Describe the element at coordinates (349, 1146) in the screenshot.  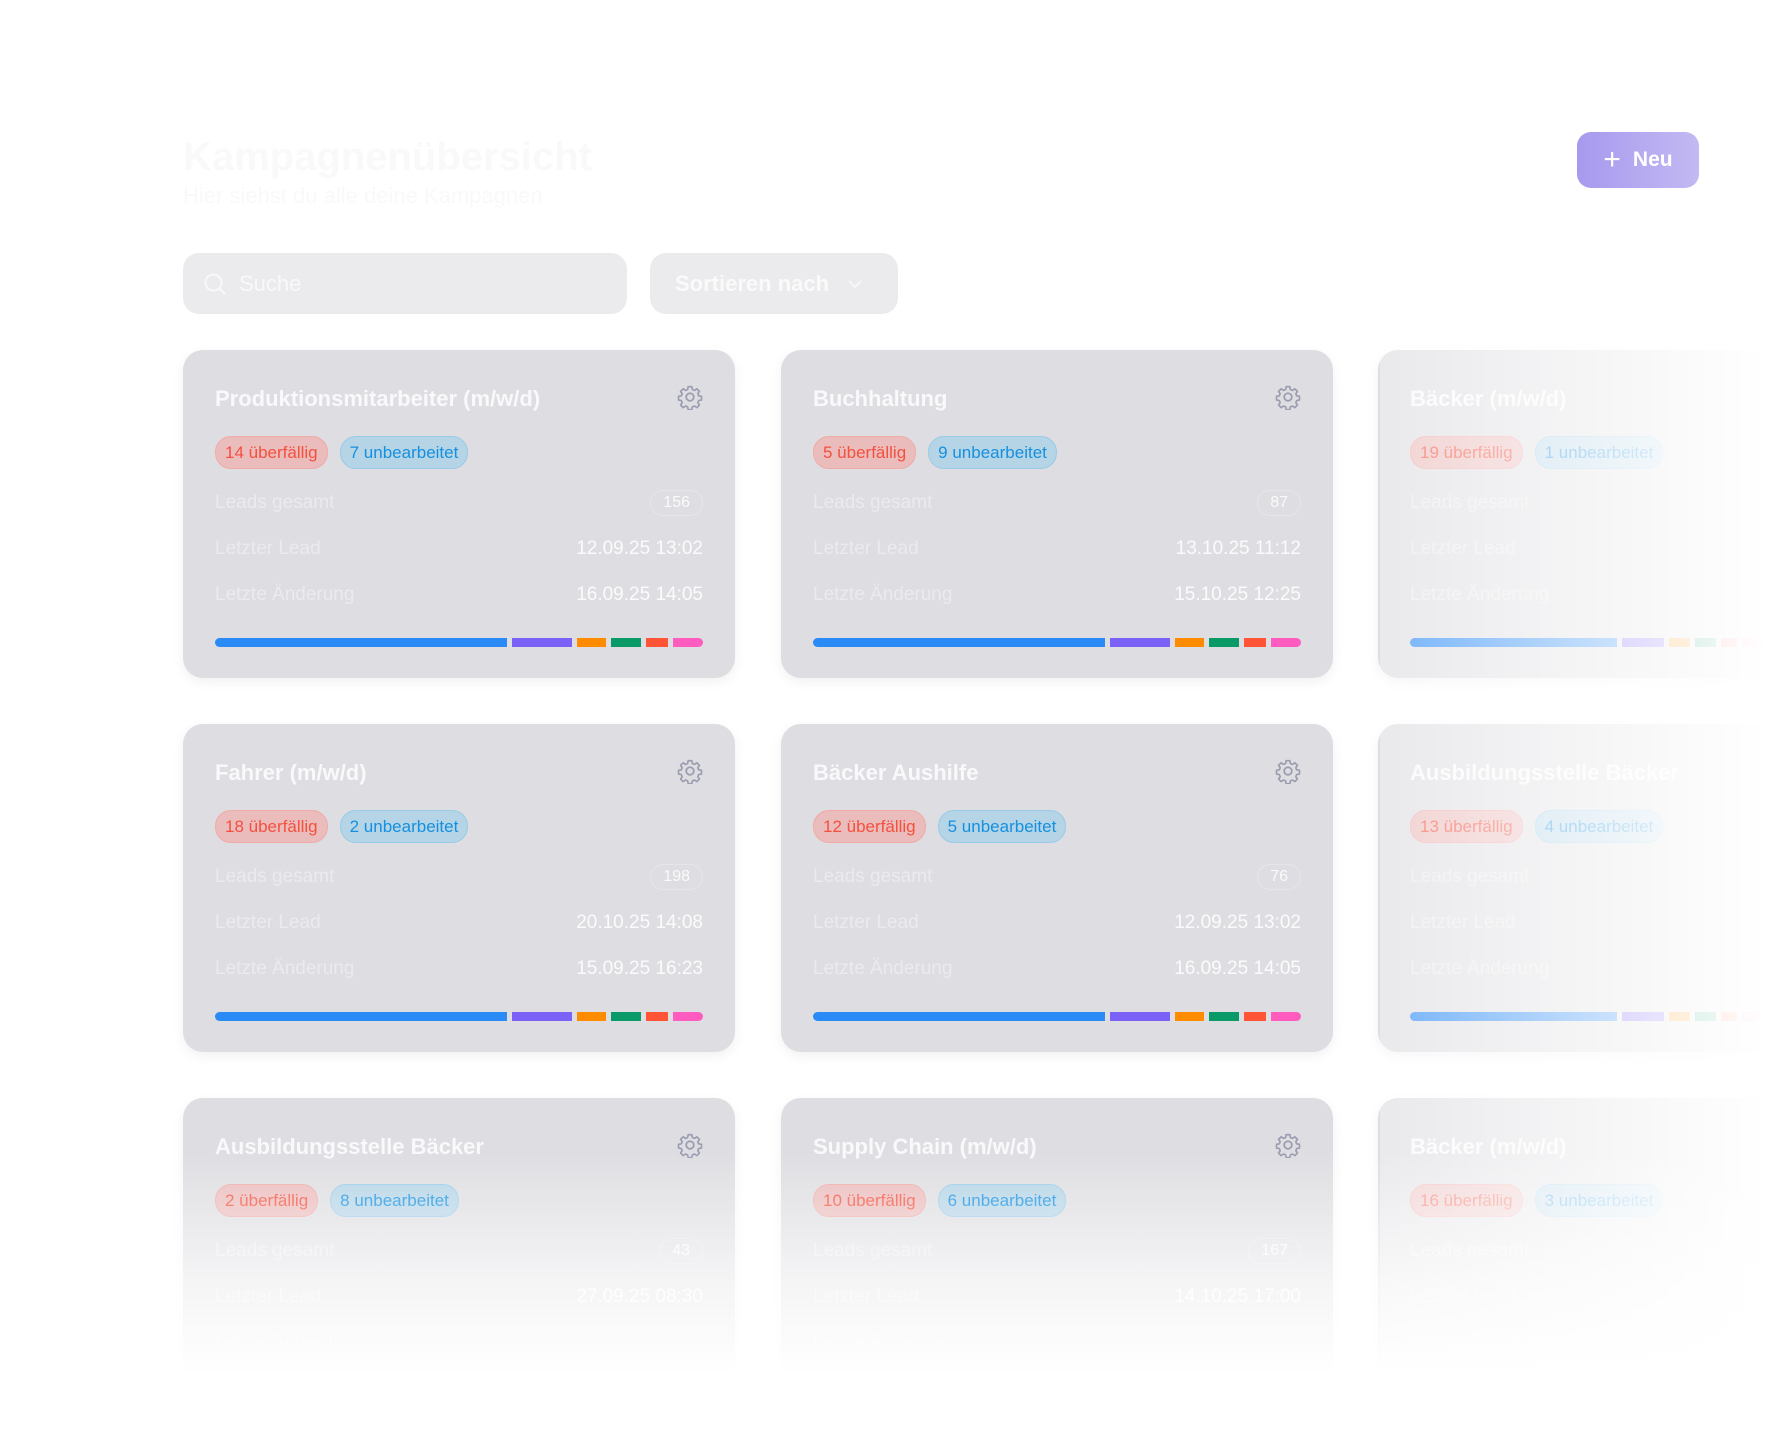
I see `card-title: Ausbildungsstelle Bäcker` at that location.